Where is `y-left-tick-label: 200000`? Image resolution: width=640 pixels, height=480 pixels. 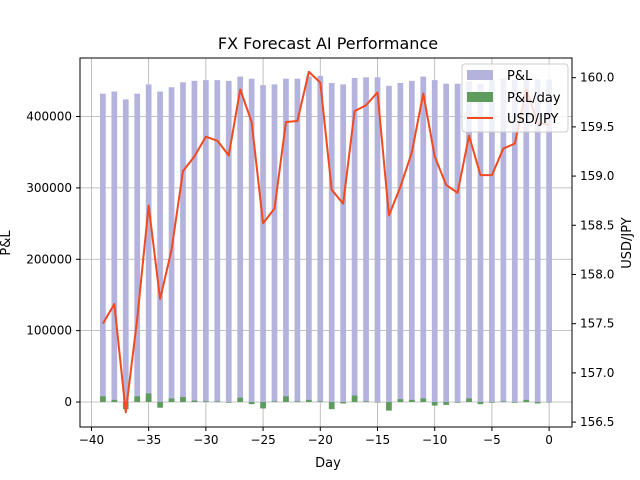 y-left-tick-label: 200000 is located at coordinates (49, 259).